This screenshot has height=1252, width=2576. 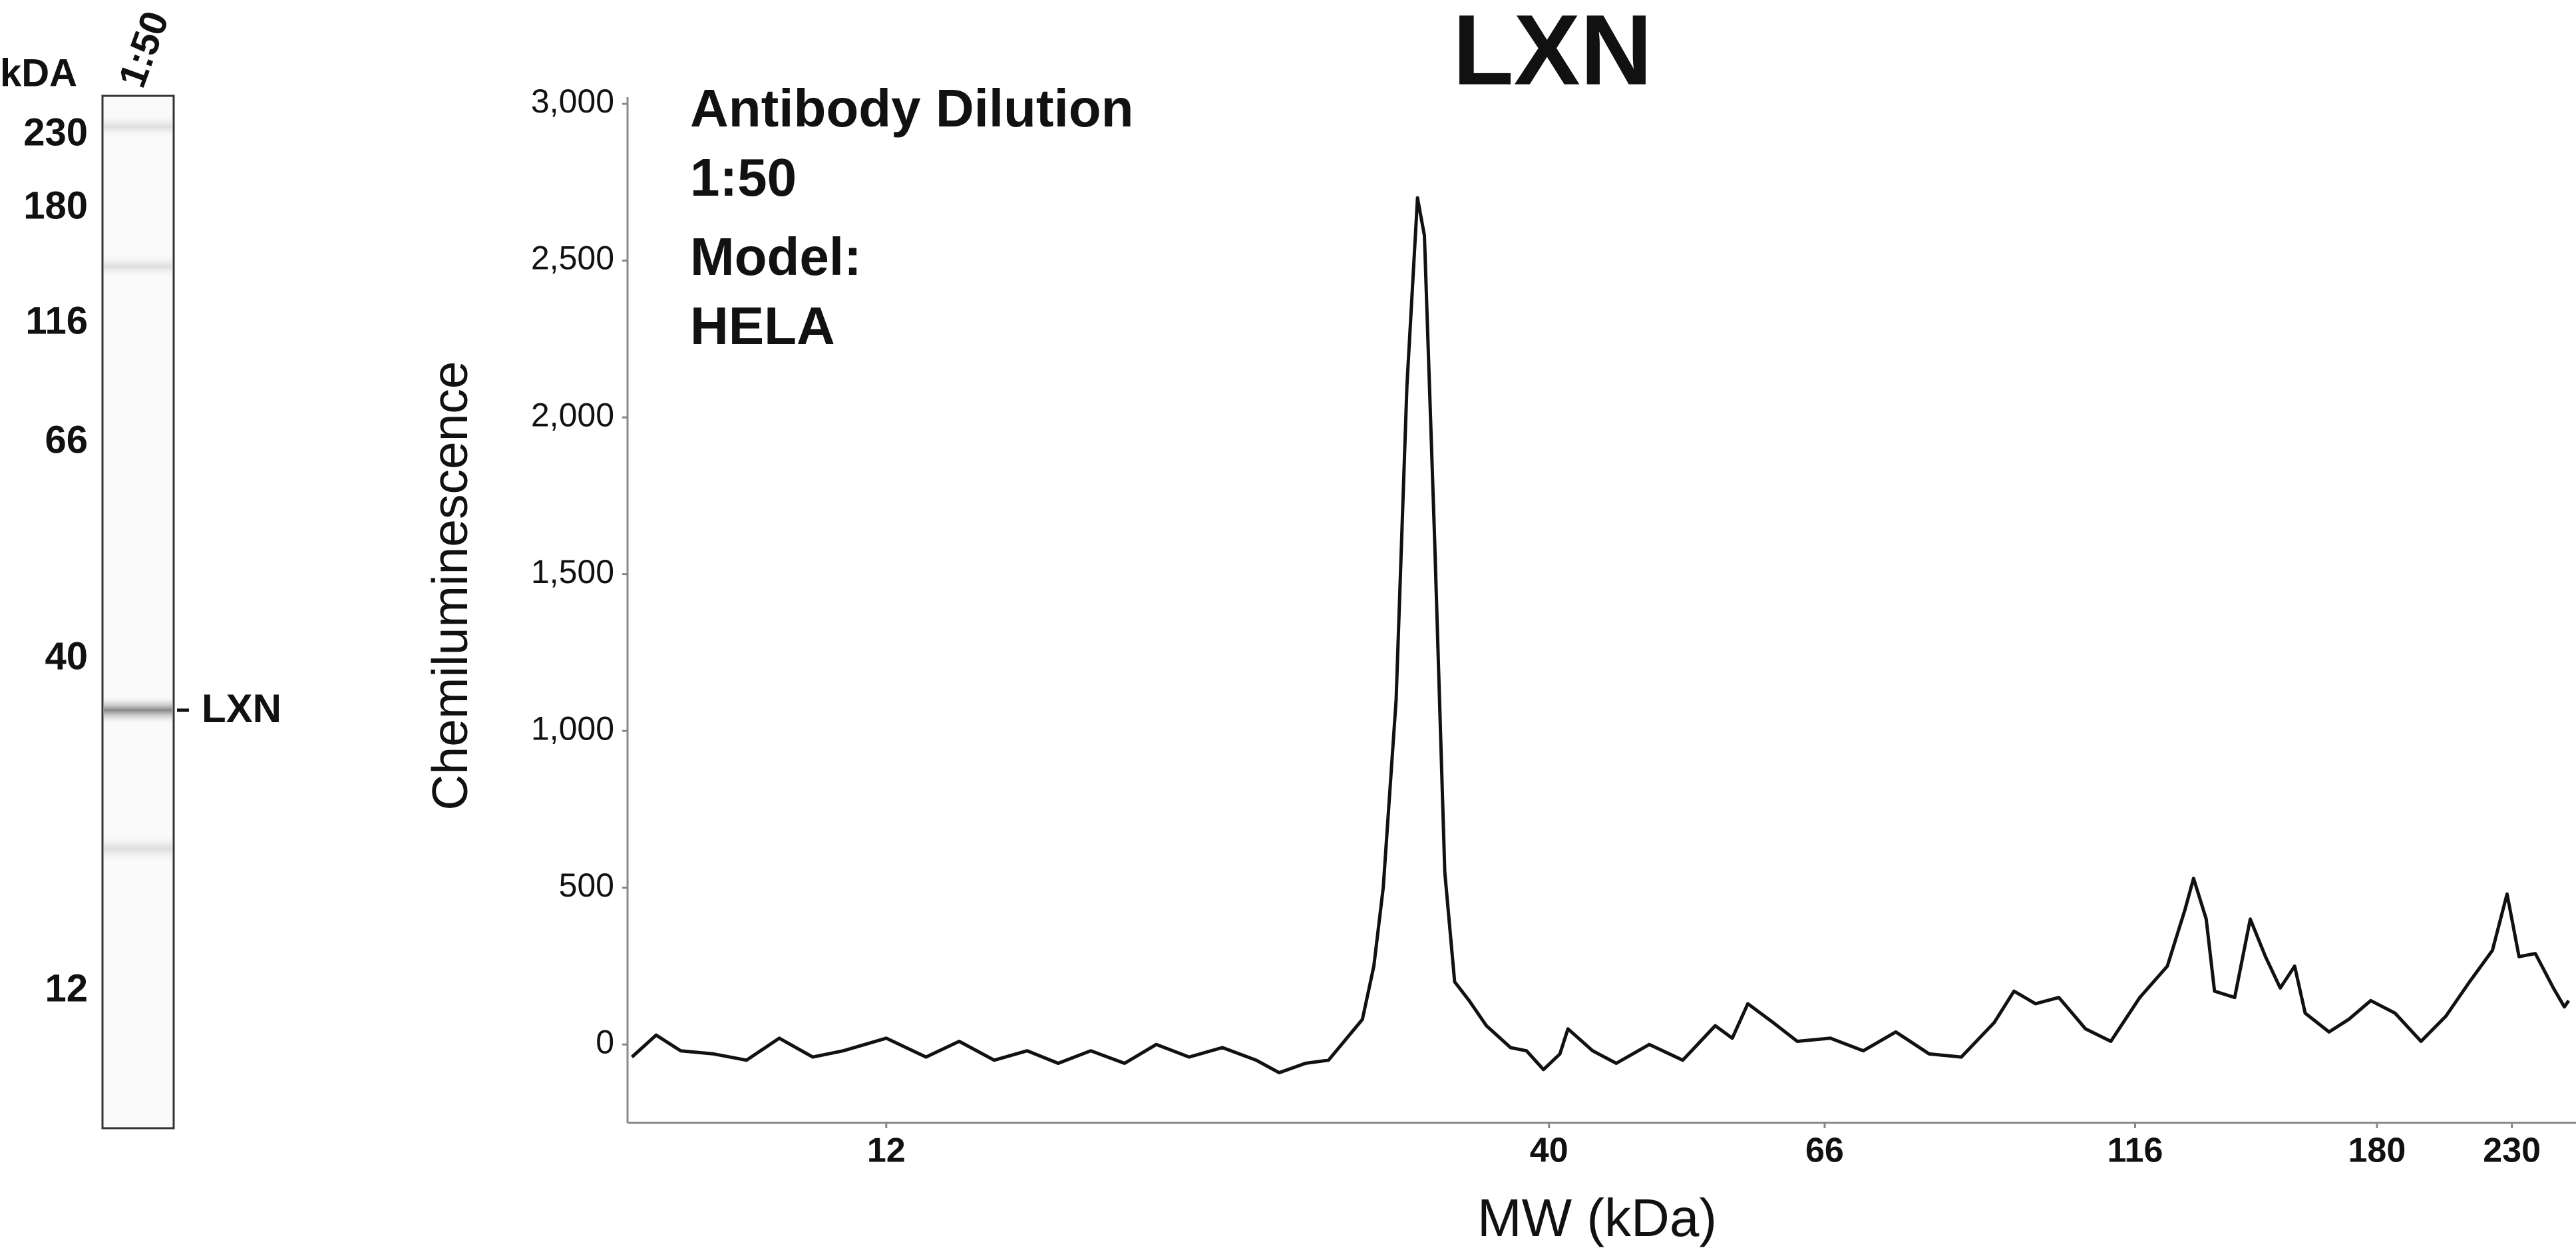 I want to click on marker-labels: 230 180 116 66 40 12, so click(x=56, y=560).